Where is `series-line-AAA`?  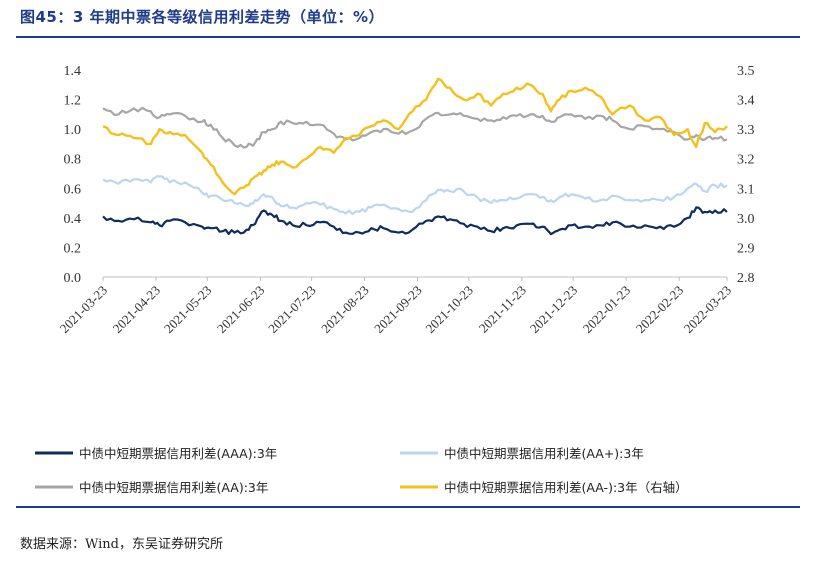
series-line-AAA is located at coordinates (415, 221).